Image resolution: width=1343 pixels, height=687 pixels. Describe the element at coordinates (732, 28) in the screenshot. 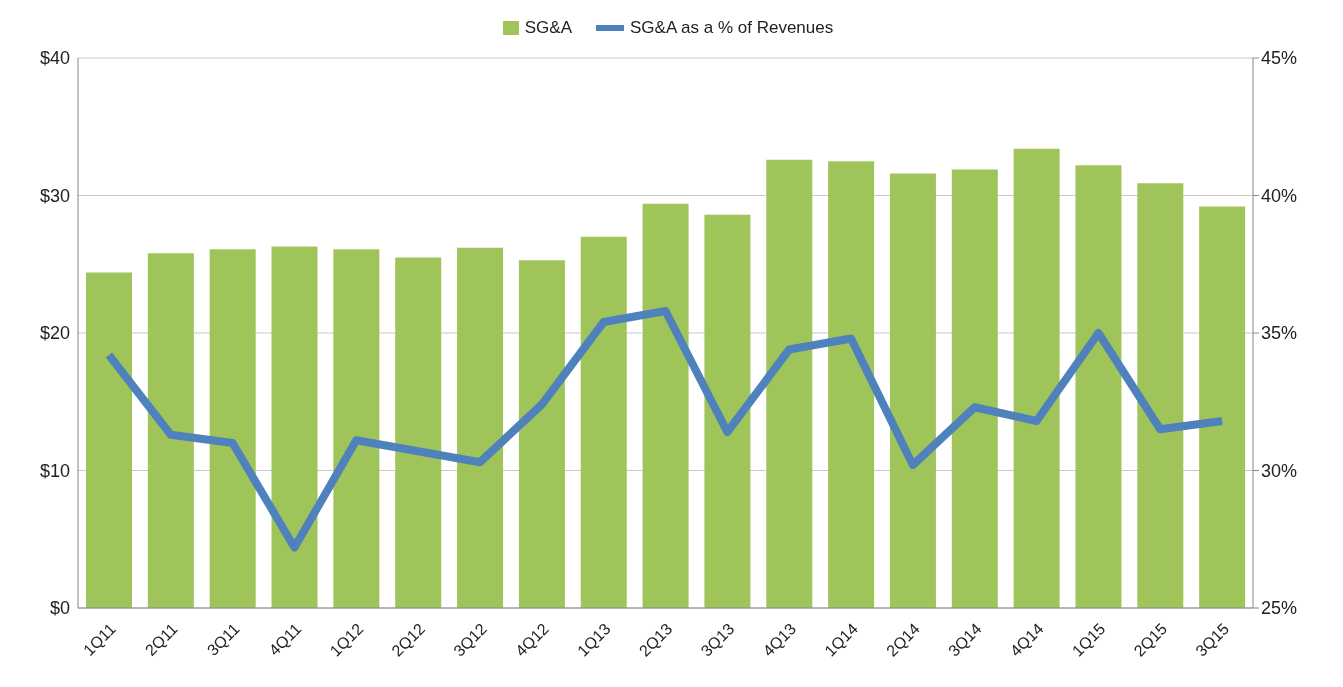

I see `legend-label: SG&A as a % of Revenues` at that location.